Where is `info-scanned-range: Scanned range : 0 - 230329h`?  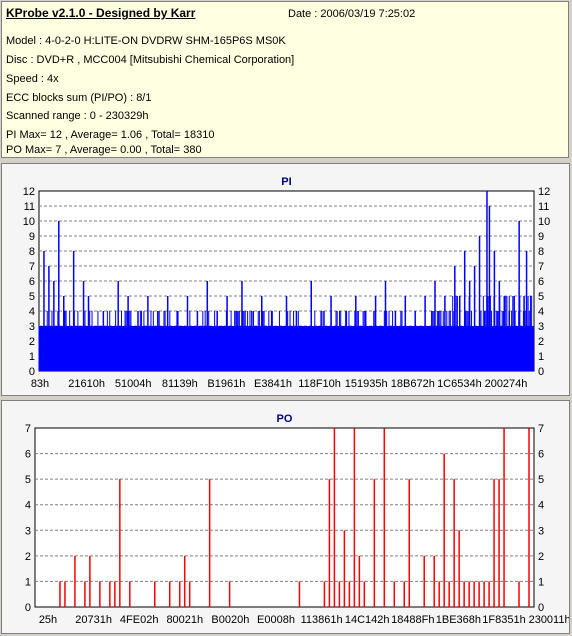
info-scanned-range: Scanned range : 0 - 230329h is located at coordinates (77, 116).